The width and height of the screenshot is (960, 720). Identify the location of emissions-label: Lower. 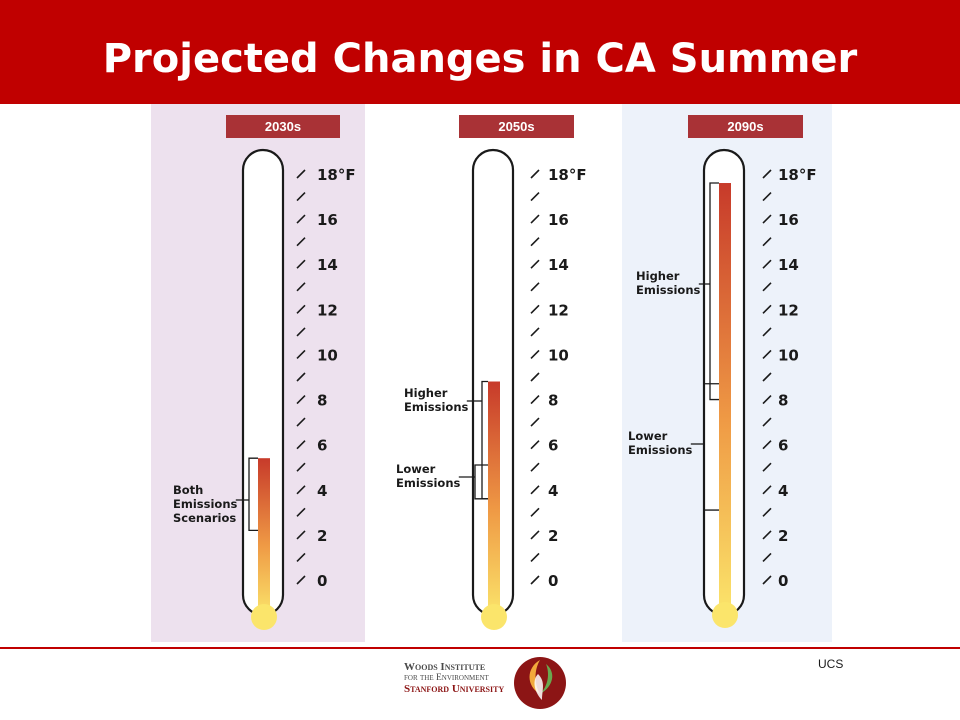
(416, 469).